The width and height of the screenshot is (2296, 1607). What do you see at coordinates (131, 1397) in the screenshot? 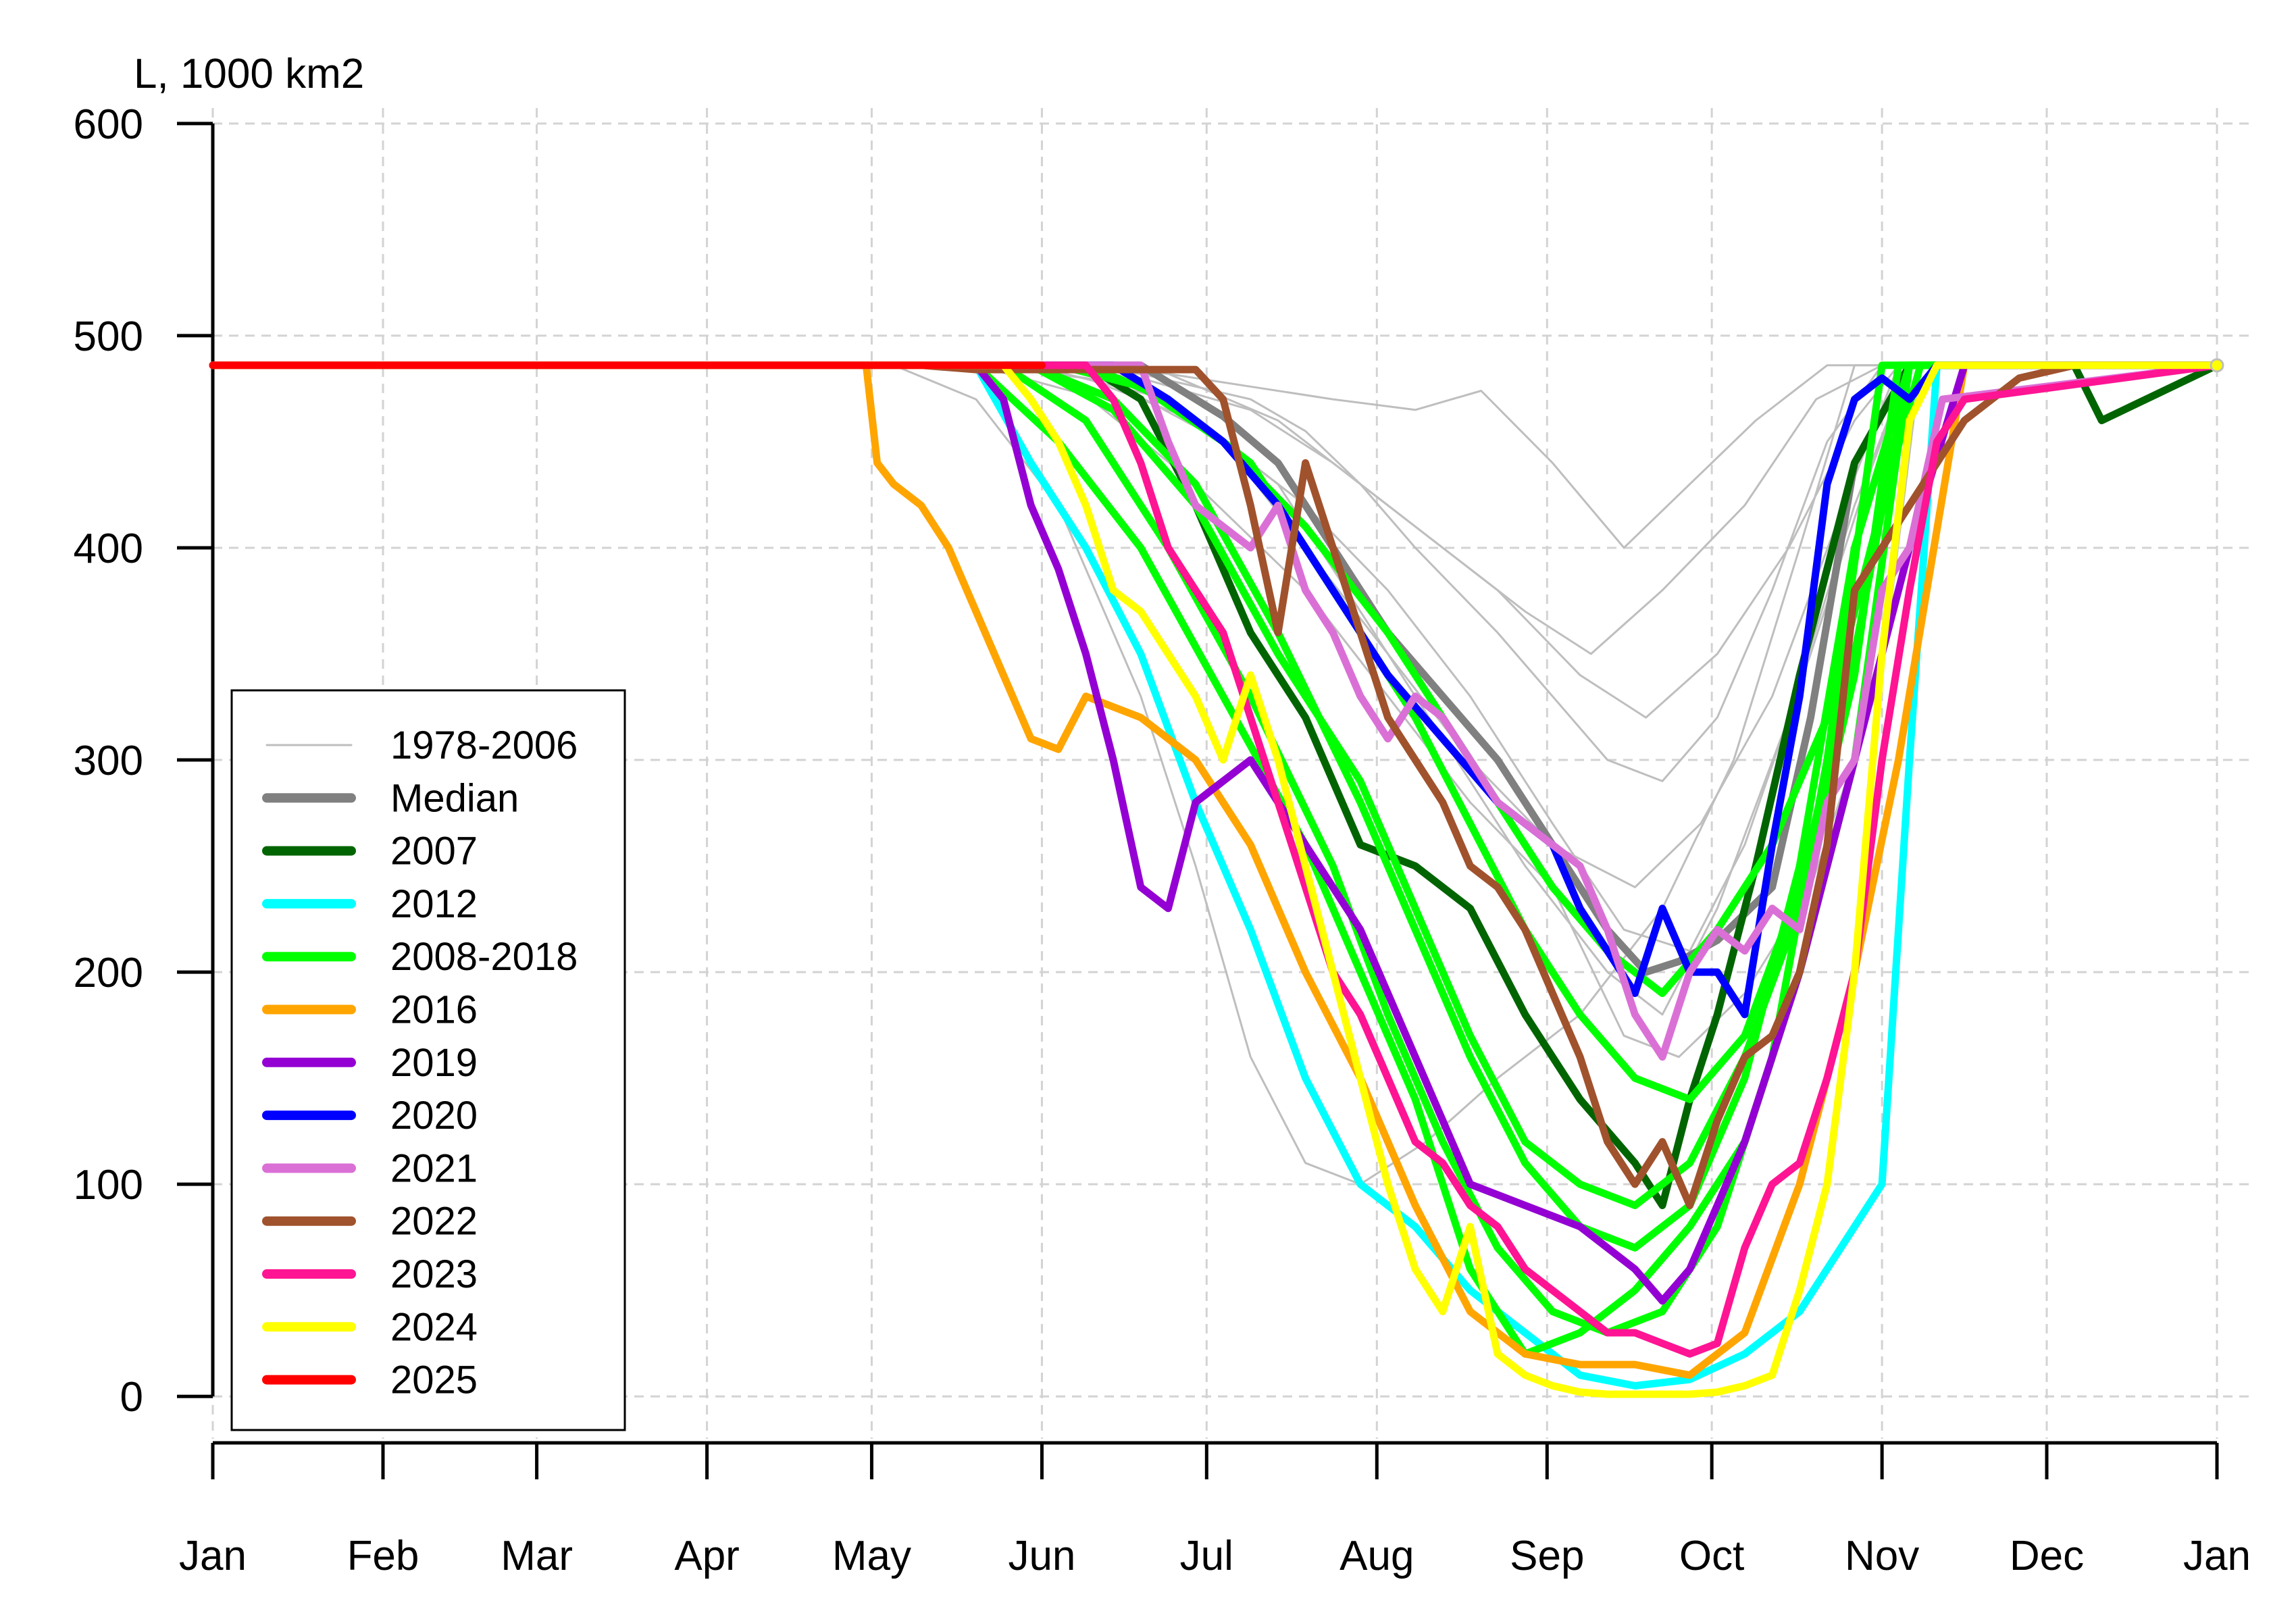
I see `y-tick-label: 0` at bounding box center [131, 1397].